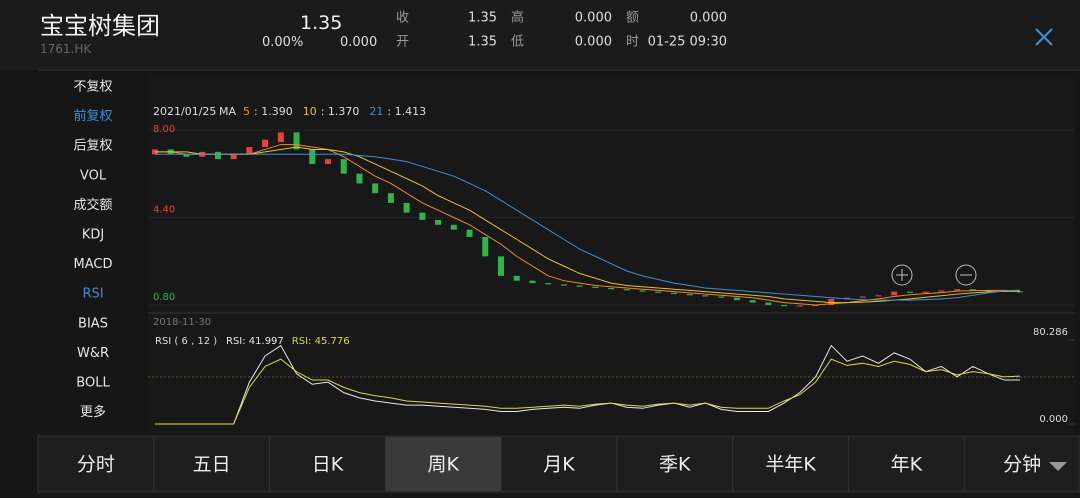 This screenshot has height=498, width=1080. What do you see at coordinates (92, 146) in the screenshot?
I see `side-menu-item: 后复权` at bounding box center [92, 146].